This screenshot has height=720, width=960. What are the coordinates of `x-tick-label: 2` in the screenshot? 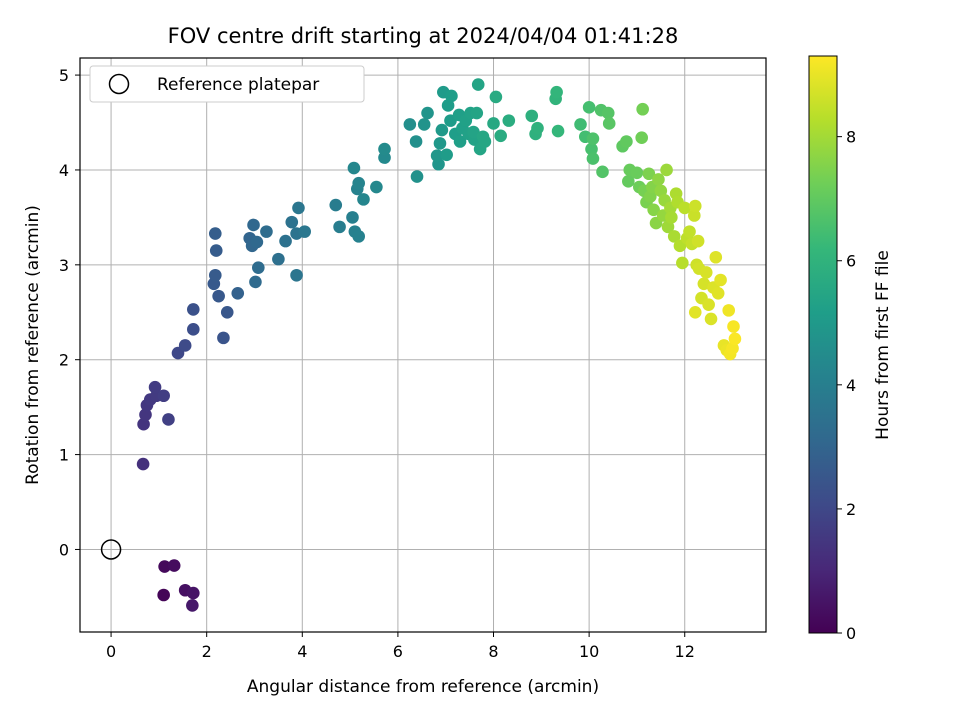 It's located at (207, 651).